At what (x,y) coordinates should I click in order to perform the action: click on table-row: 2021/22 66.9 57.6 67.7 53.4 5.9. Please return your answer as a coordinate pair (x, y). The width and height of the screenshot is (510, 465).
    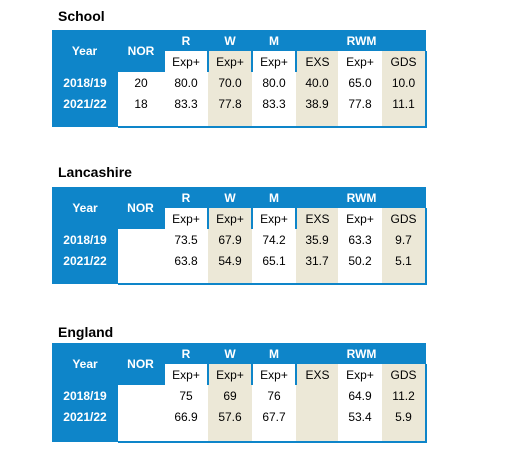
    Looking at the image, I should click on (240, 416).